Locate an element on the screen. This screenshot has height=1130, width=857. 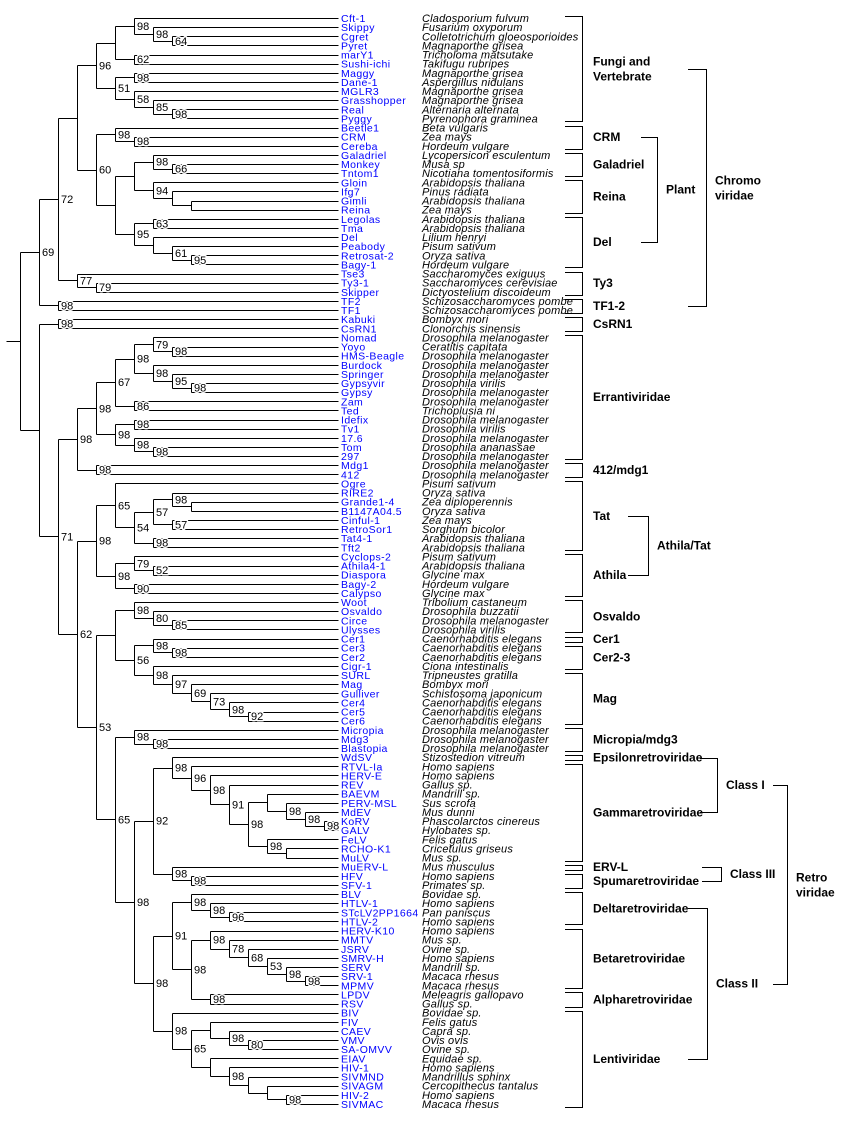
leaf-species: Hordeum vulgare is located at coordinates (465, 585).